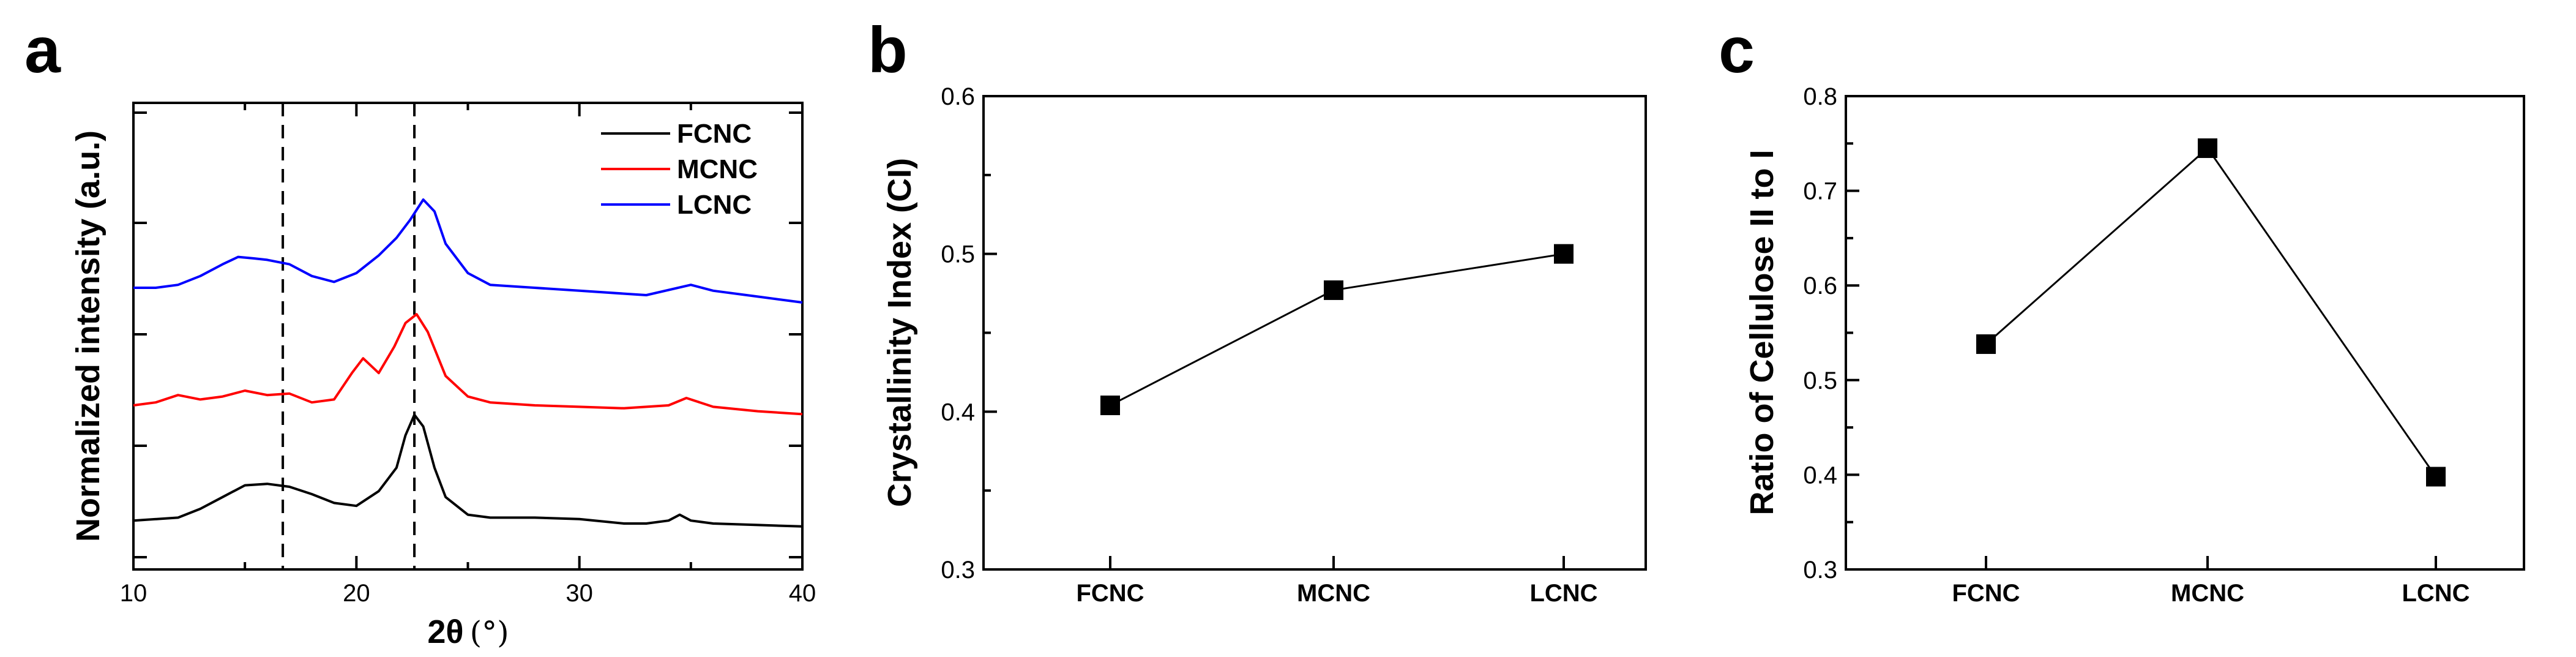  Describe the element at coordinates (1737, 50) in the screenshot. I see `panel-letter-c: c` at that location.